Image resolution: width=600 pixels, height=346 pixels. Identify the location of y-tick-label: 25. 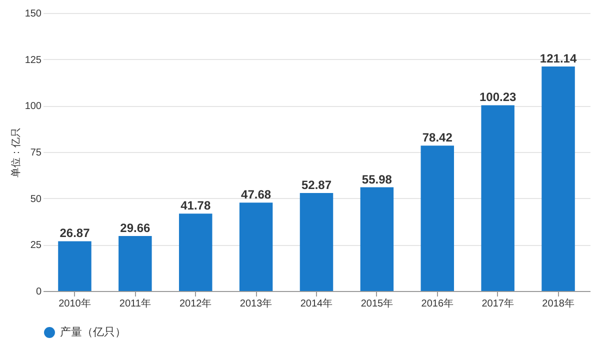
(36, 246).